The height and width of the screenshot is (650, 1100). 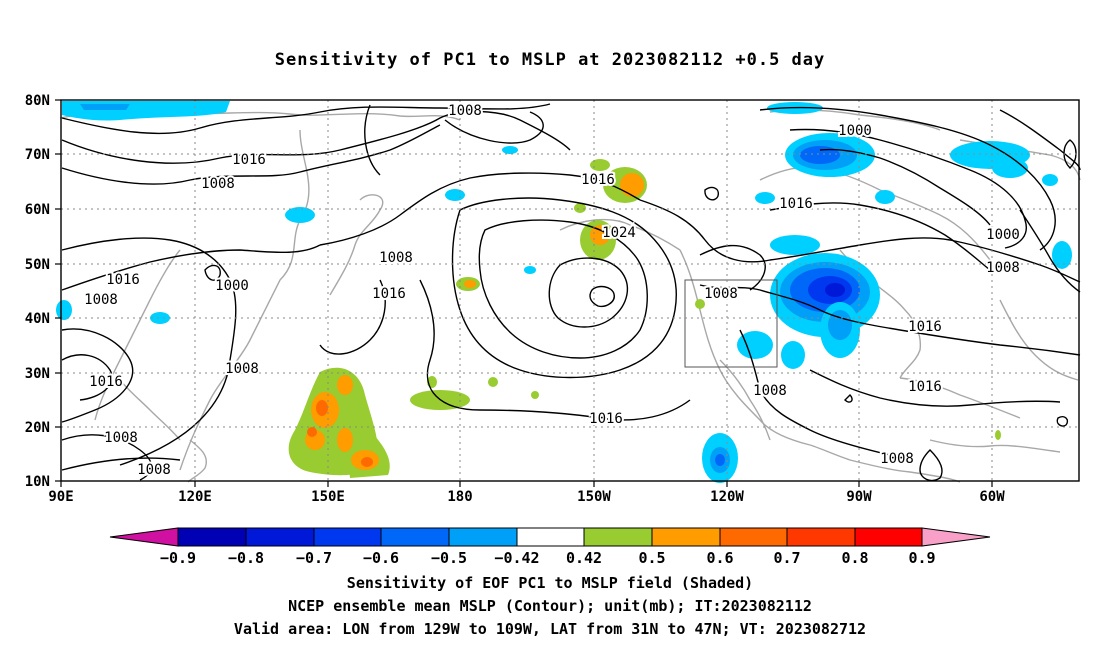 What do you see at coordinates (594, 497) in the screenshot?
I see `lon-label: 150W` at bounding box center [594, 497].